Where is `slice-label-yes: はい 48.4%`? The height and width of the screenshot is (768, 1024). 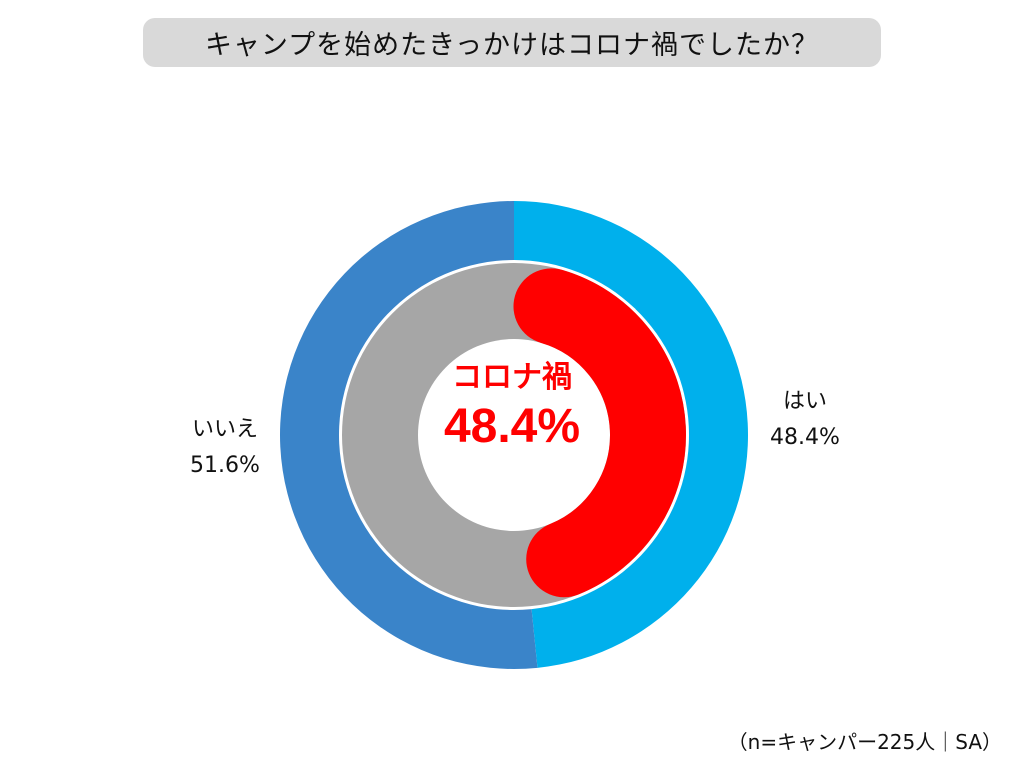
slice-label-yes: はい 48.4% is located at coordinates (805, 420).